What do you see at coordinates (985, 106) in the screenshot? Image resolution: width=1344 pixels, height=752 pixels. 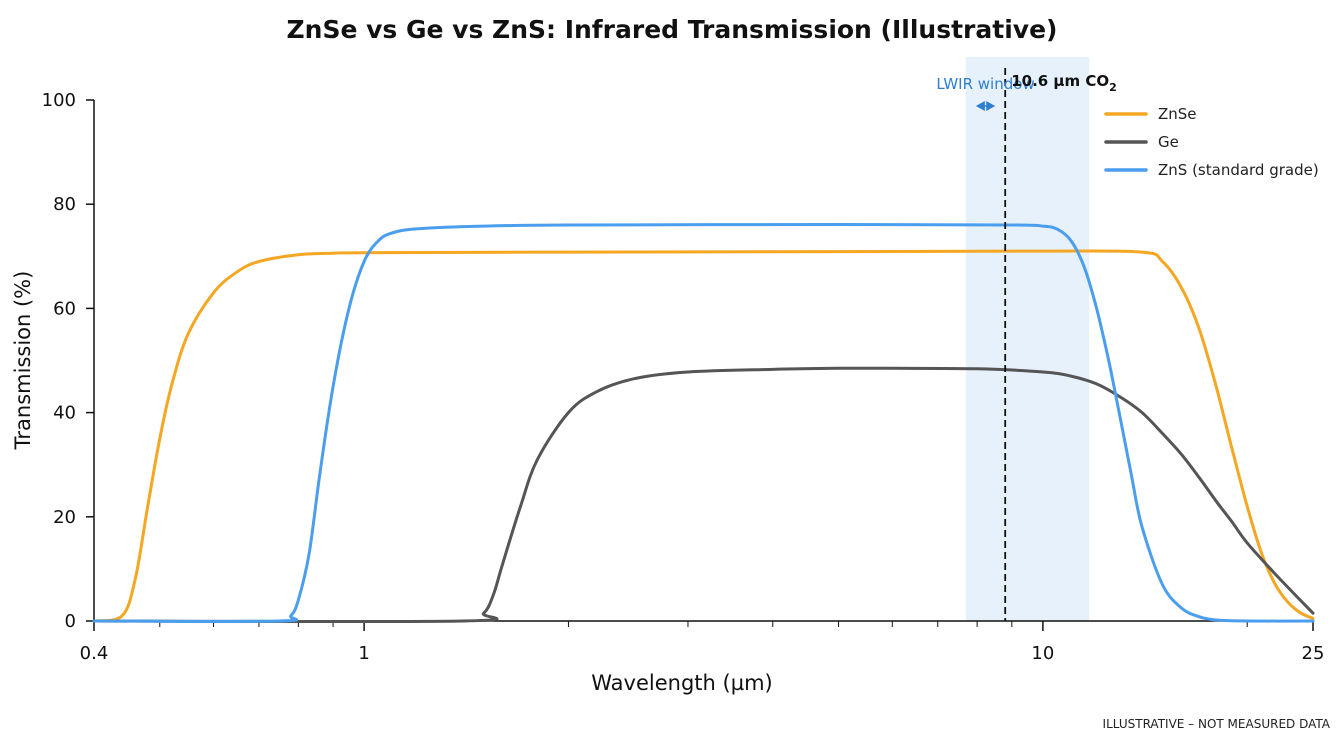 I see `lwir-arrow` at bounding box center [985, 106].